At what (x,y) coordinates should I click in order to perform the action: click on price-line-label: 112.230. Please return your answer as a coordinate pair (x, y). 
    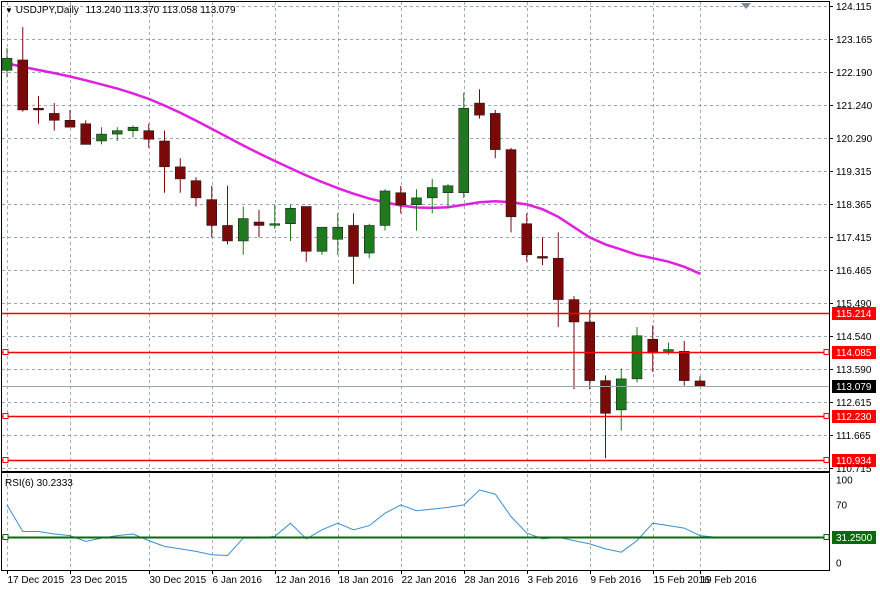
    Looking at the image, I should click on (854, 417).